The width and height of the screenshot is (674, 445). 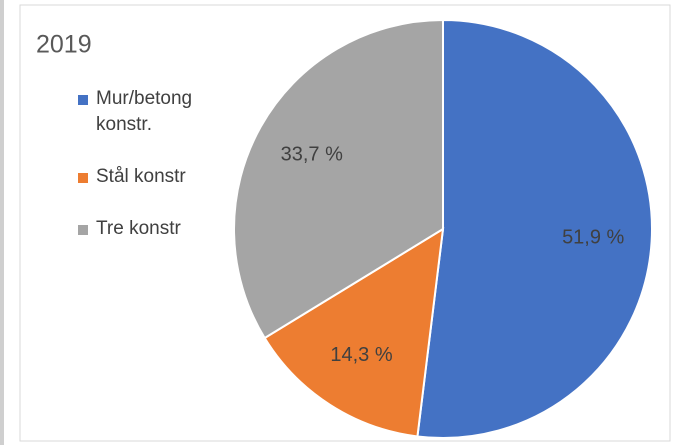 I want to click on data-label: 51,9 %, so click(x=593, y=238).